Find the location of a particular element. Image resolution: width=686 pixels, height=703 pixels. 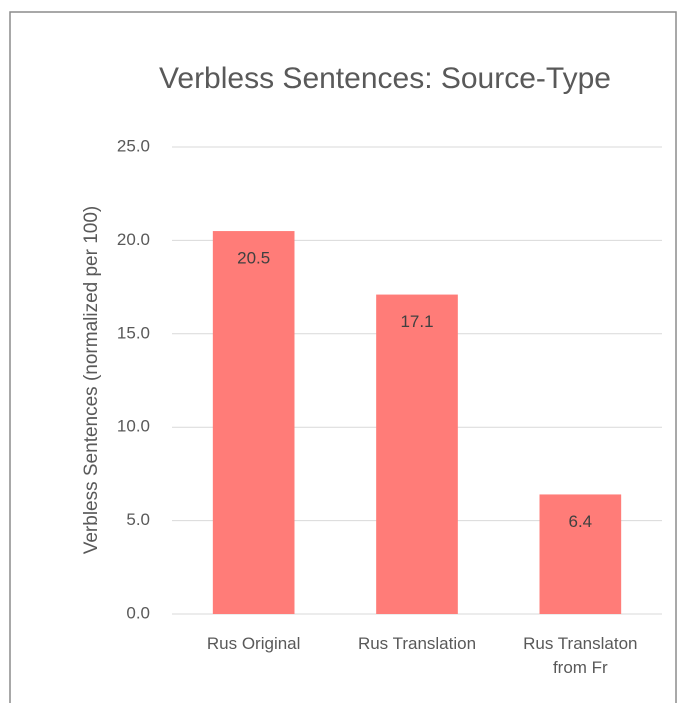

y-tick-label: 15.0 is located at coordinates (133, 332).